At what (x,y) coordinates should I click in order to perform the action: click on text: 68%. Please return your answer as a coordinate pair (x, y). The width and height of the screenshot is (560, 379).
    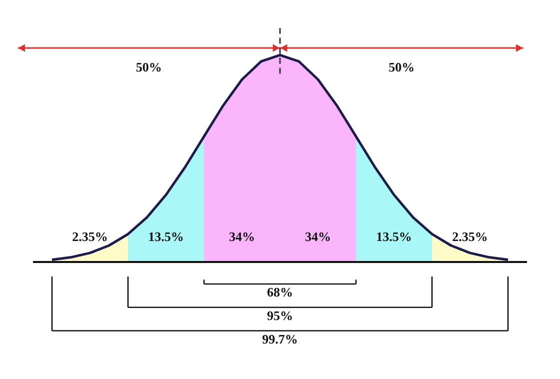
    Looking at the image, I should click on (280, 292).